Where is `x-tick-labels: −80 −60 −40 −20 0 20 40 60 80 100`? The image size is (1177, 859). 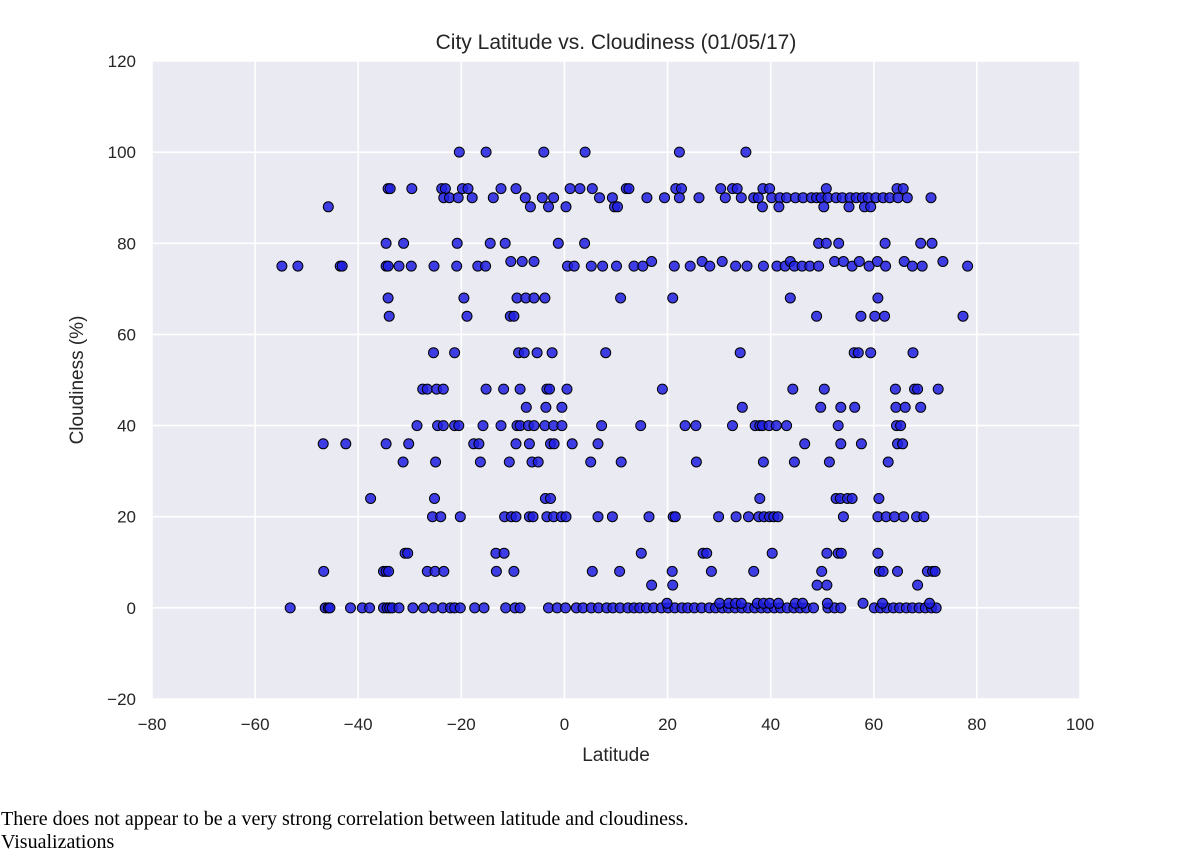
x-tick-labels: −80 −60 −40 −20 0 20 40 60 80 100 is located at coordinates (616, 724).